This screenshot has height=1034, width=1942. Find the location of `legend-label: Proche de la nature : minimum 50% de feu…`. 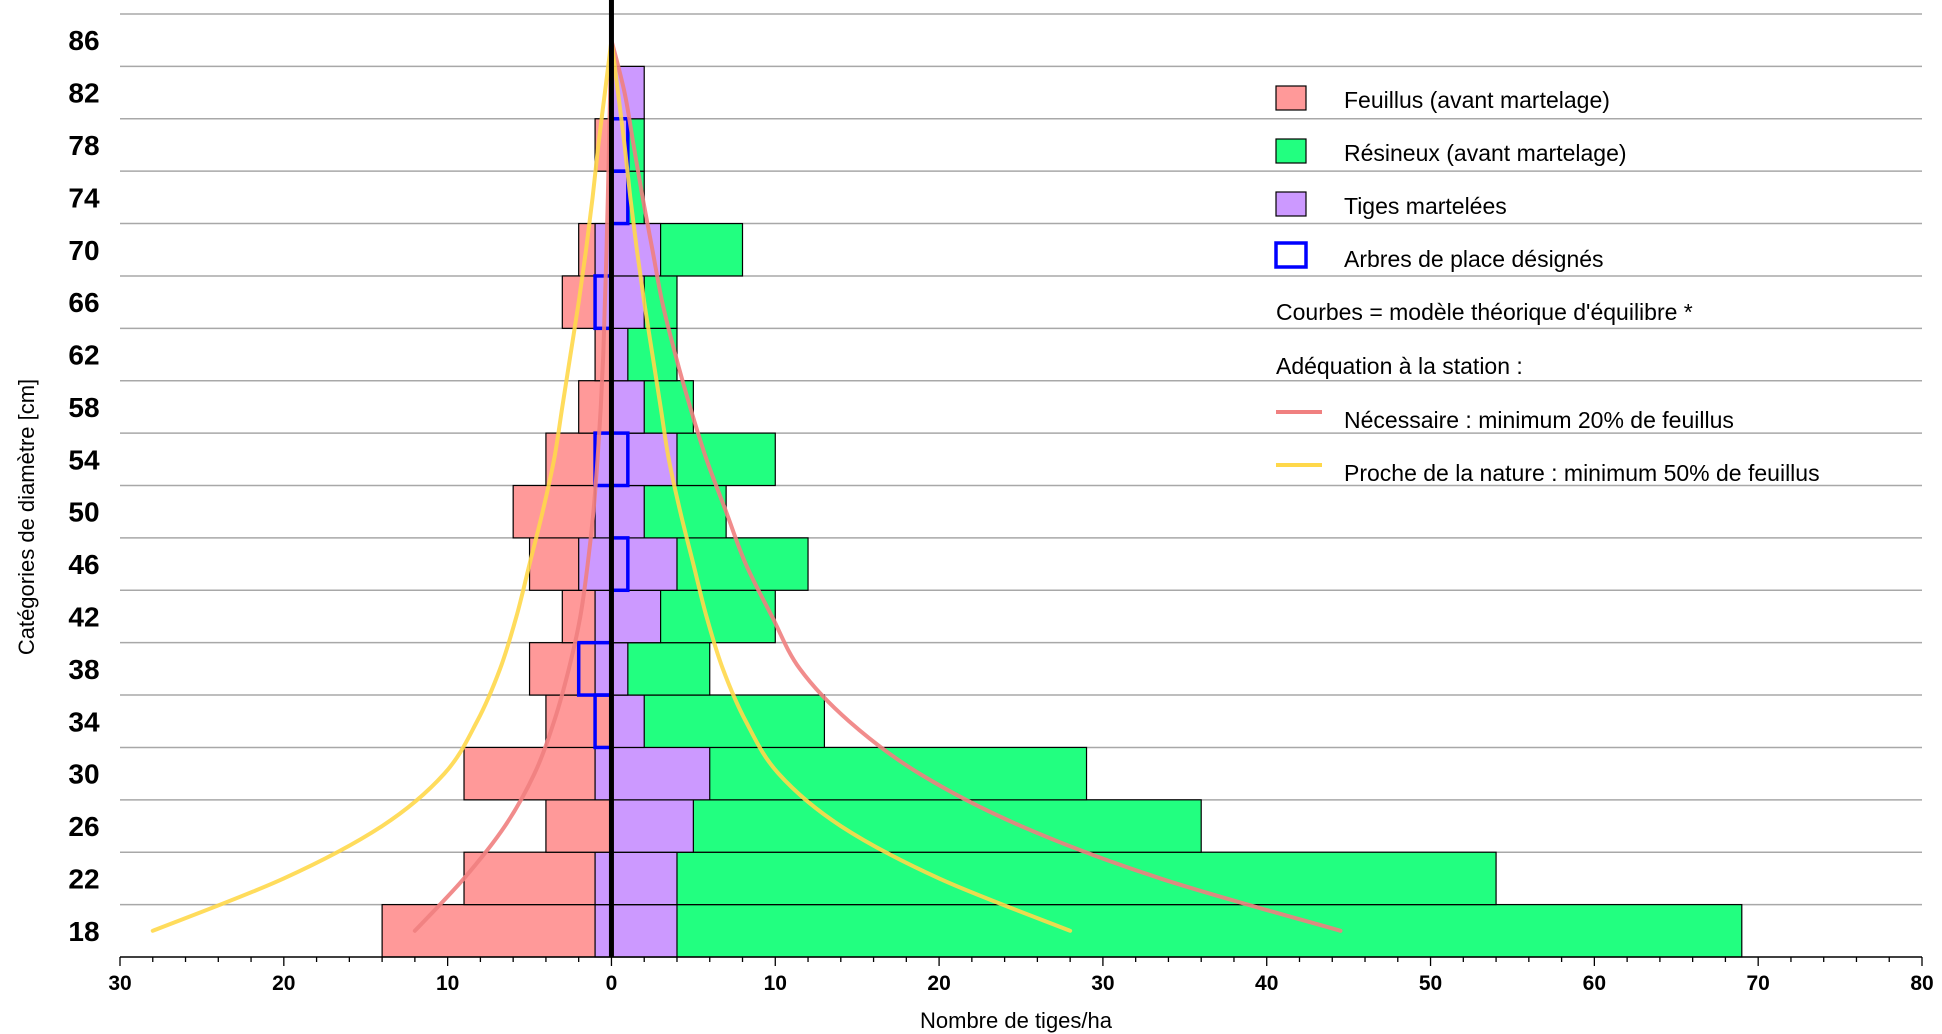

legend-label: Proche de la nature : minimum 50% de feu… is located at coordinates (1582, 473).